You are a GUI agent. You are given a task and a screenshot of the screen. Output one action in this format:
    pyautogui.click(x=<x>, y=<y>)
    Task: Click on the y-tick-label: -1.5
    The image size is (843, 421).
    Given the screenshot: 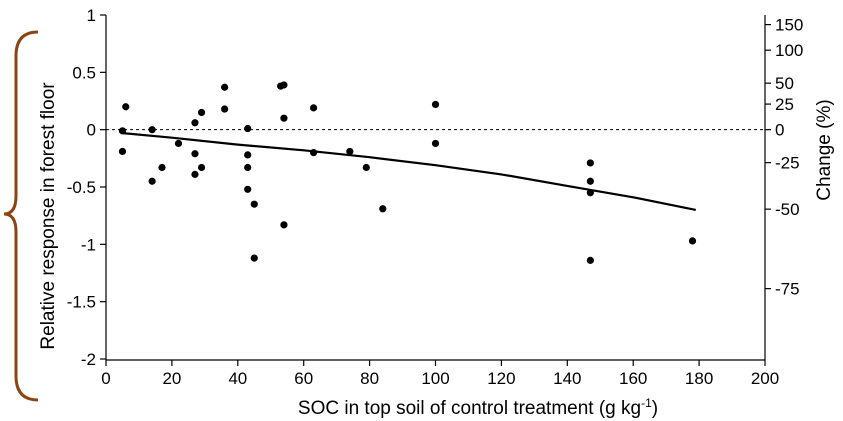 What is the action you would take?
    pyautogui.click(x=81, y=302)
    